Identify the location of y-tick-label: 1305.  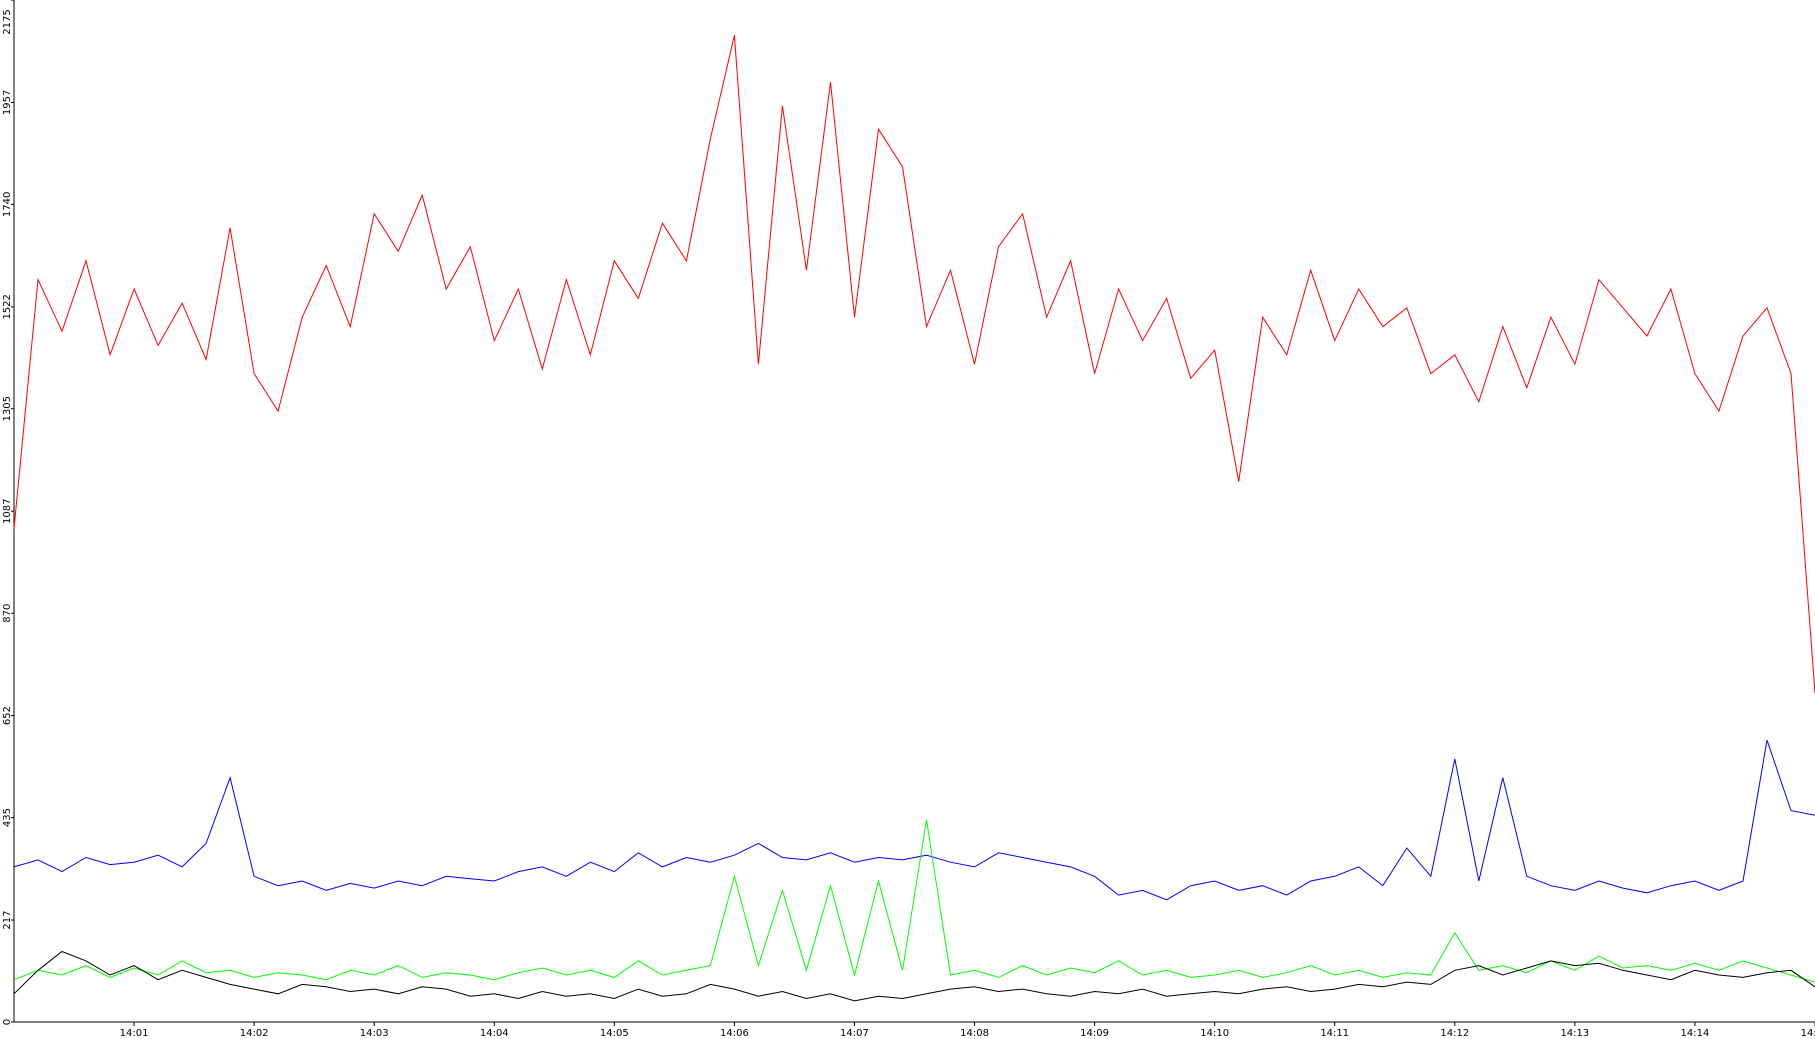
(7, 408).